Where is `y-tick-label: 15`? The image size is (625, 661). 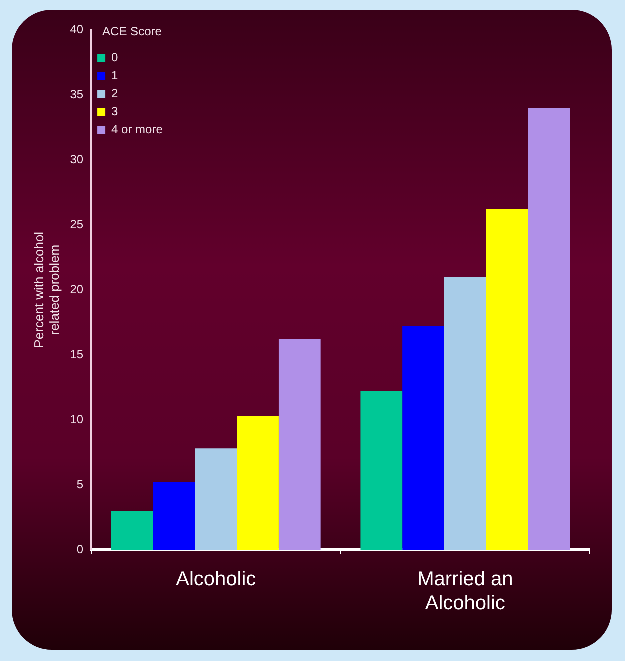 y-tick-label: 15 is located at coordinates (77, 354).